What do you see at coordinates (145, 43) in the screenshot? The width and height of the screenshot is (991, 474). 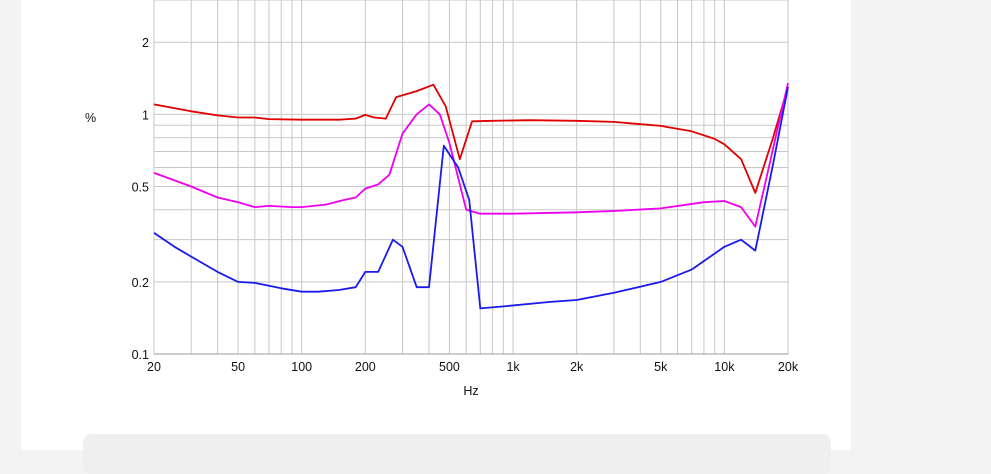 I see `y-tick-label: 2` at bounding box center [145, 43].